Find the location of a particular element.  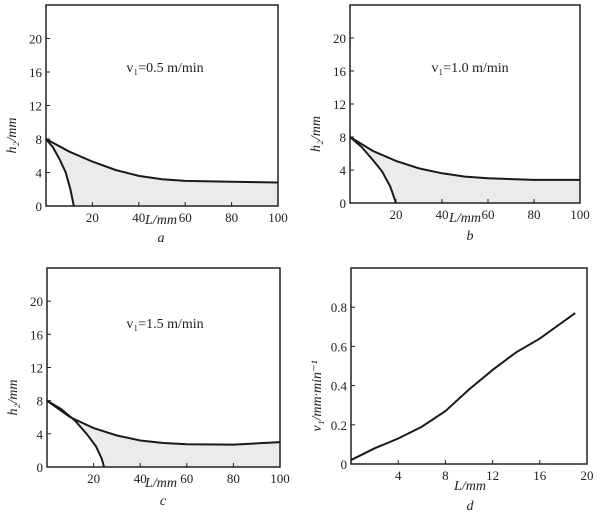

y-tick-label: 0.8 is located at coordinates (339, 307).